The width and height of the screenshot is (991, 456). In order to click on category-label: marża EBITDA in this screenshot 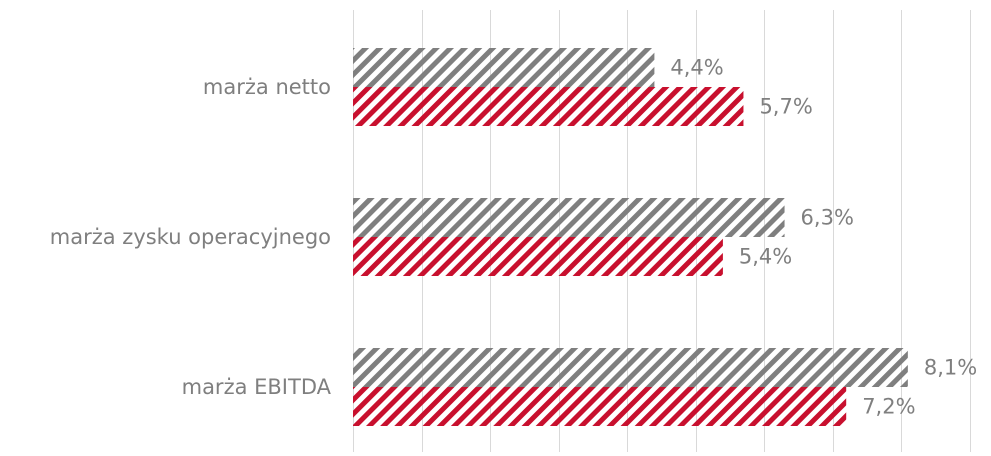, I will do `click(257, 387)`.